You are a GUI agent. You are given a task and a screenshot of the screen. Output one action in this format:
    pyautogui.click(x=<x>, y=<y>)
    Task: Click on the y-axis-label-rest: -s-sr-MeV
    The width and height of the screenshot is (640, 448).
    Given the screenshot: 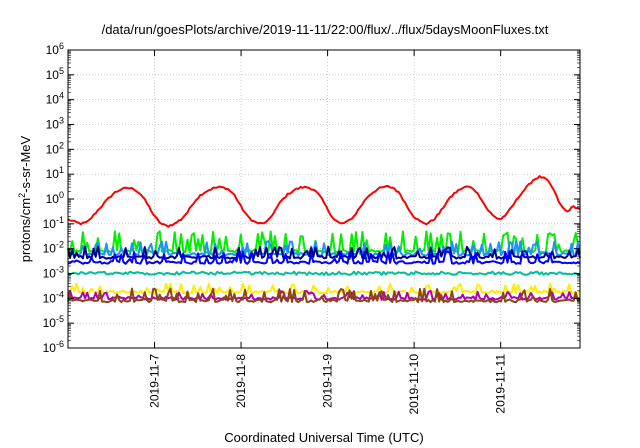 What is the action you would take?
    pyautogui.click(x=25, y=163)
    